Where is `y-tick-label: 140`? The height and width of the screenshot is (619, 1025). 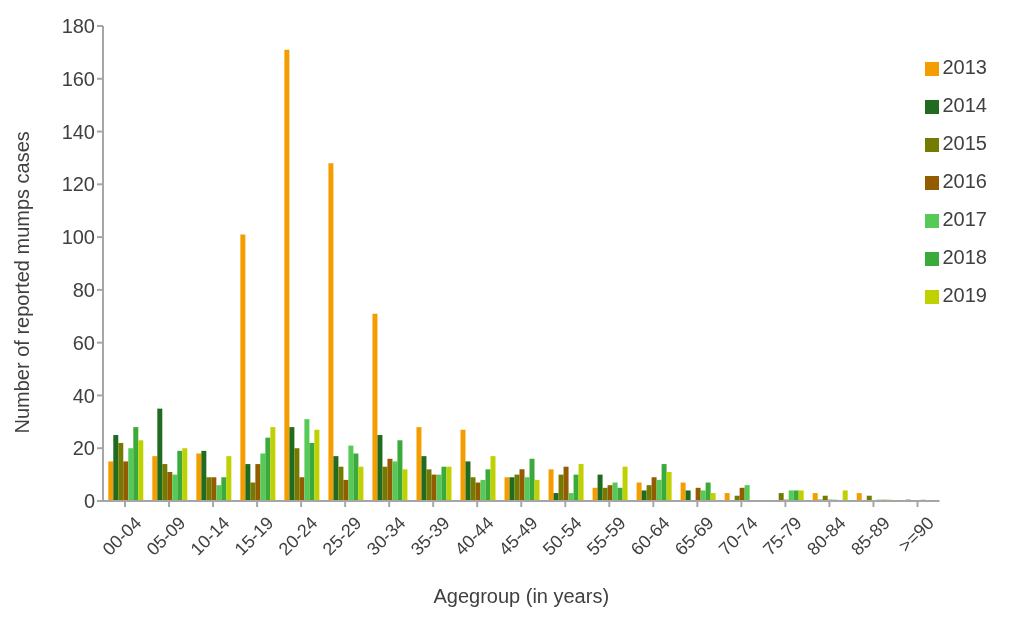 y-tick-label: 140 is located at coordinates (78, 131).